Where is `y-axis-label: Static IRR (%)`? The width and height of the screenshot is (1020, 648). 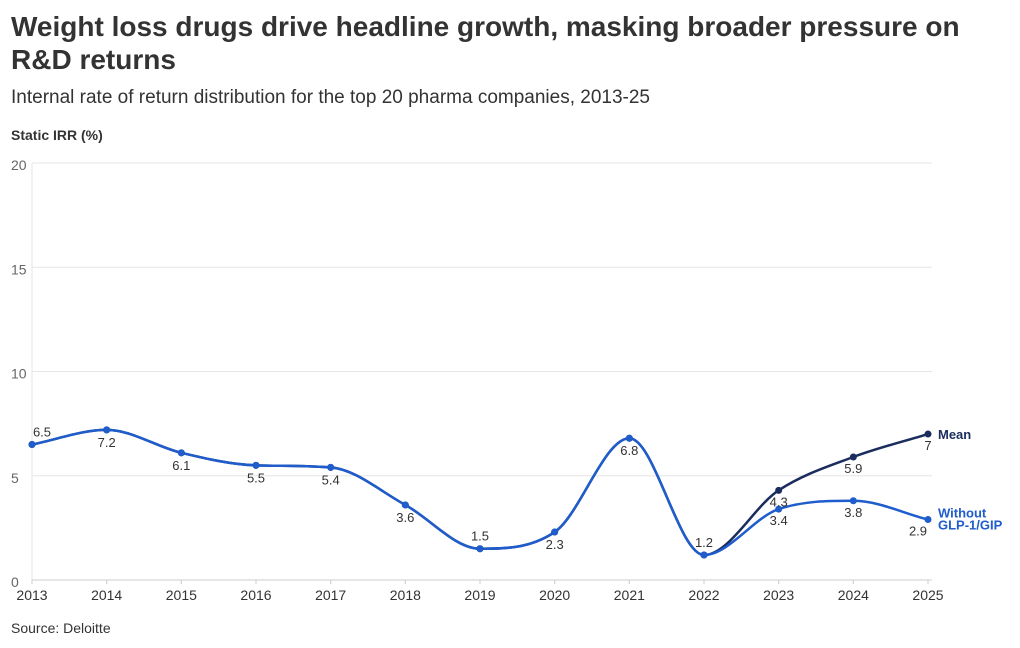 y-axis-label: Static IRR (%) is located at coordinates (57, 135).